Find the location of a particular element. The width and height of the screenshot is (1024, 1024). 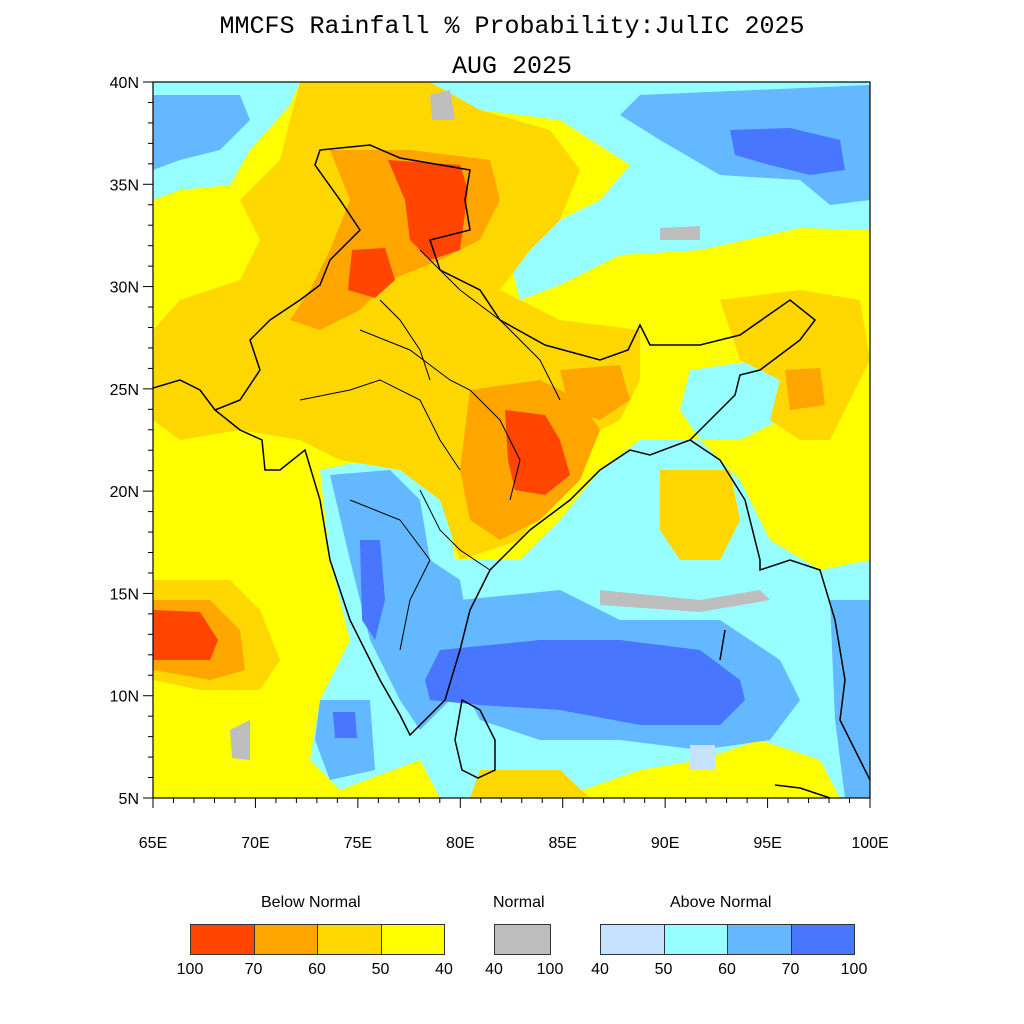

lat-tick-label: 25N is located at coordinates (124, 390).